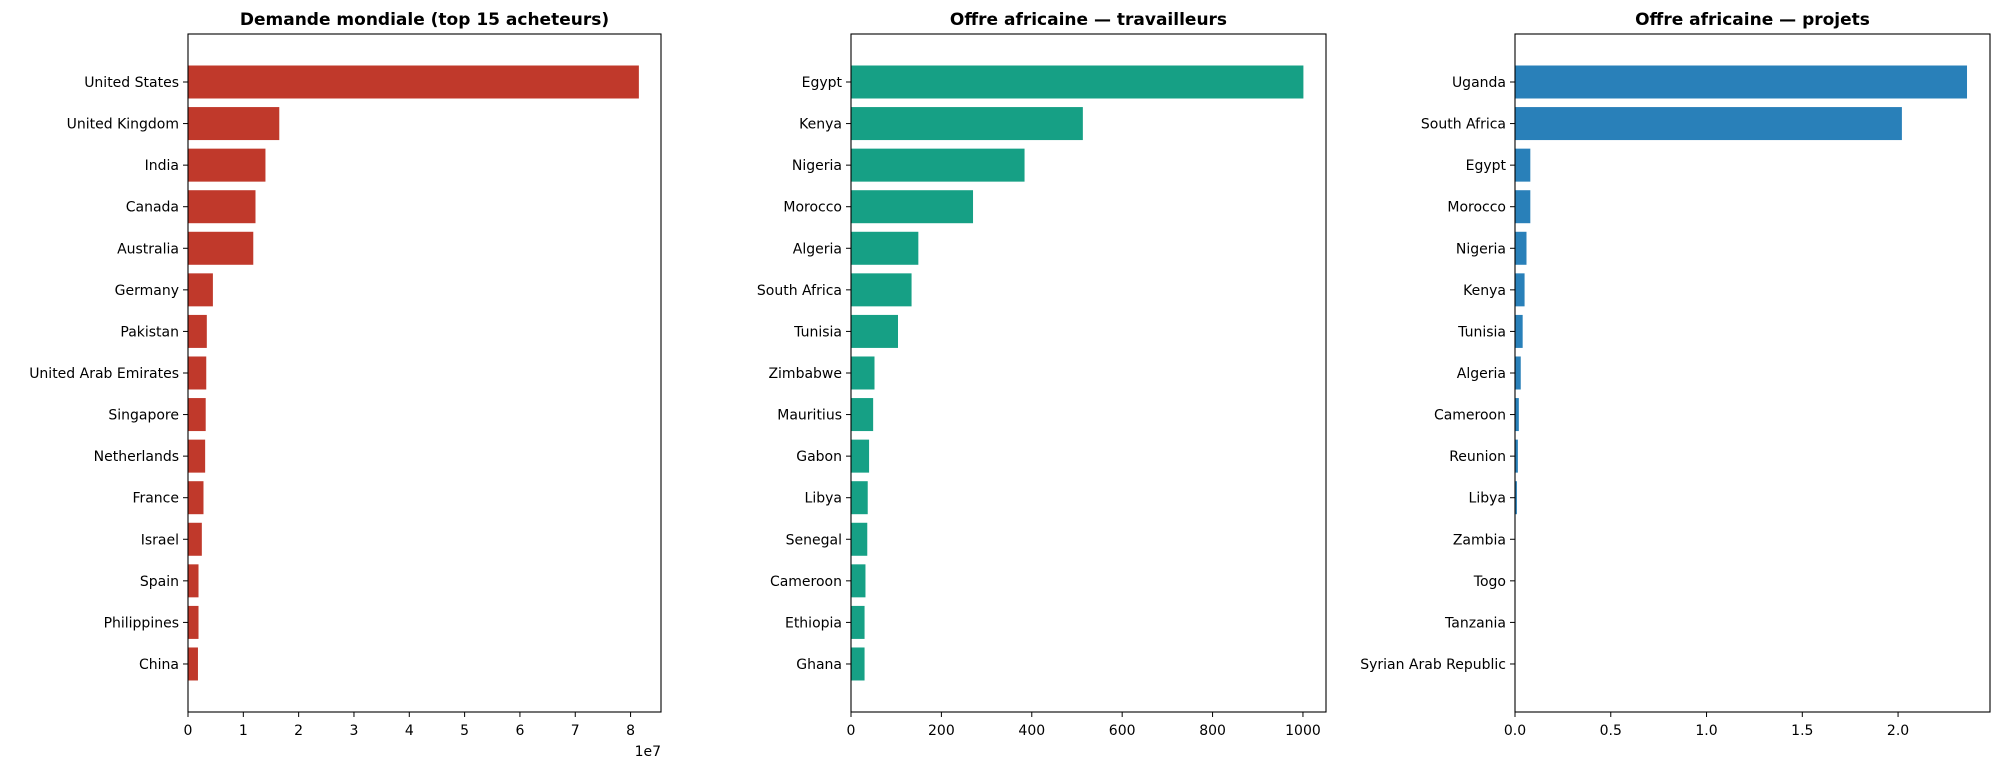 The height and width of the screenshot is (768, 2000). What do you see at coordinates (519, 731) in the screenshot?
I see `x-tick-label: 6` at bounding box center [519, 731].